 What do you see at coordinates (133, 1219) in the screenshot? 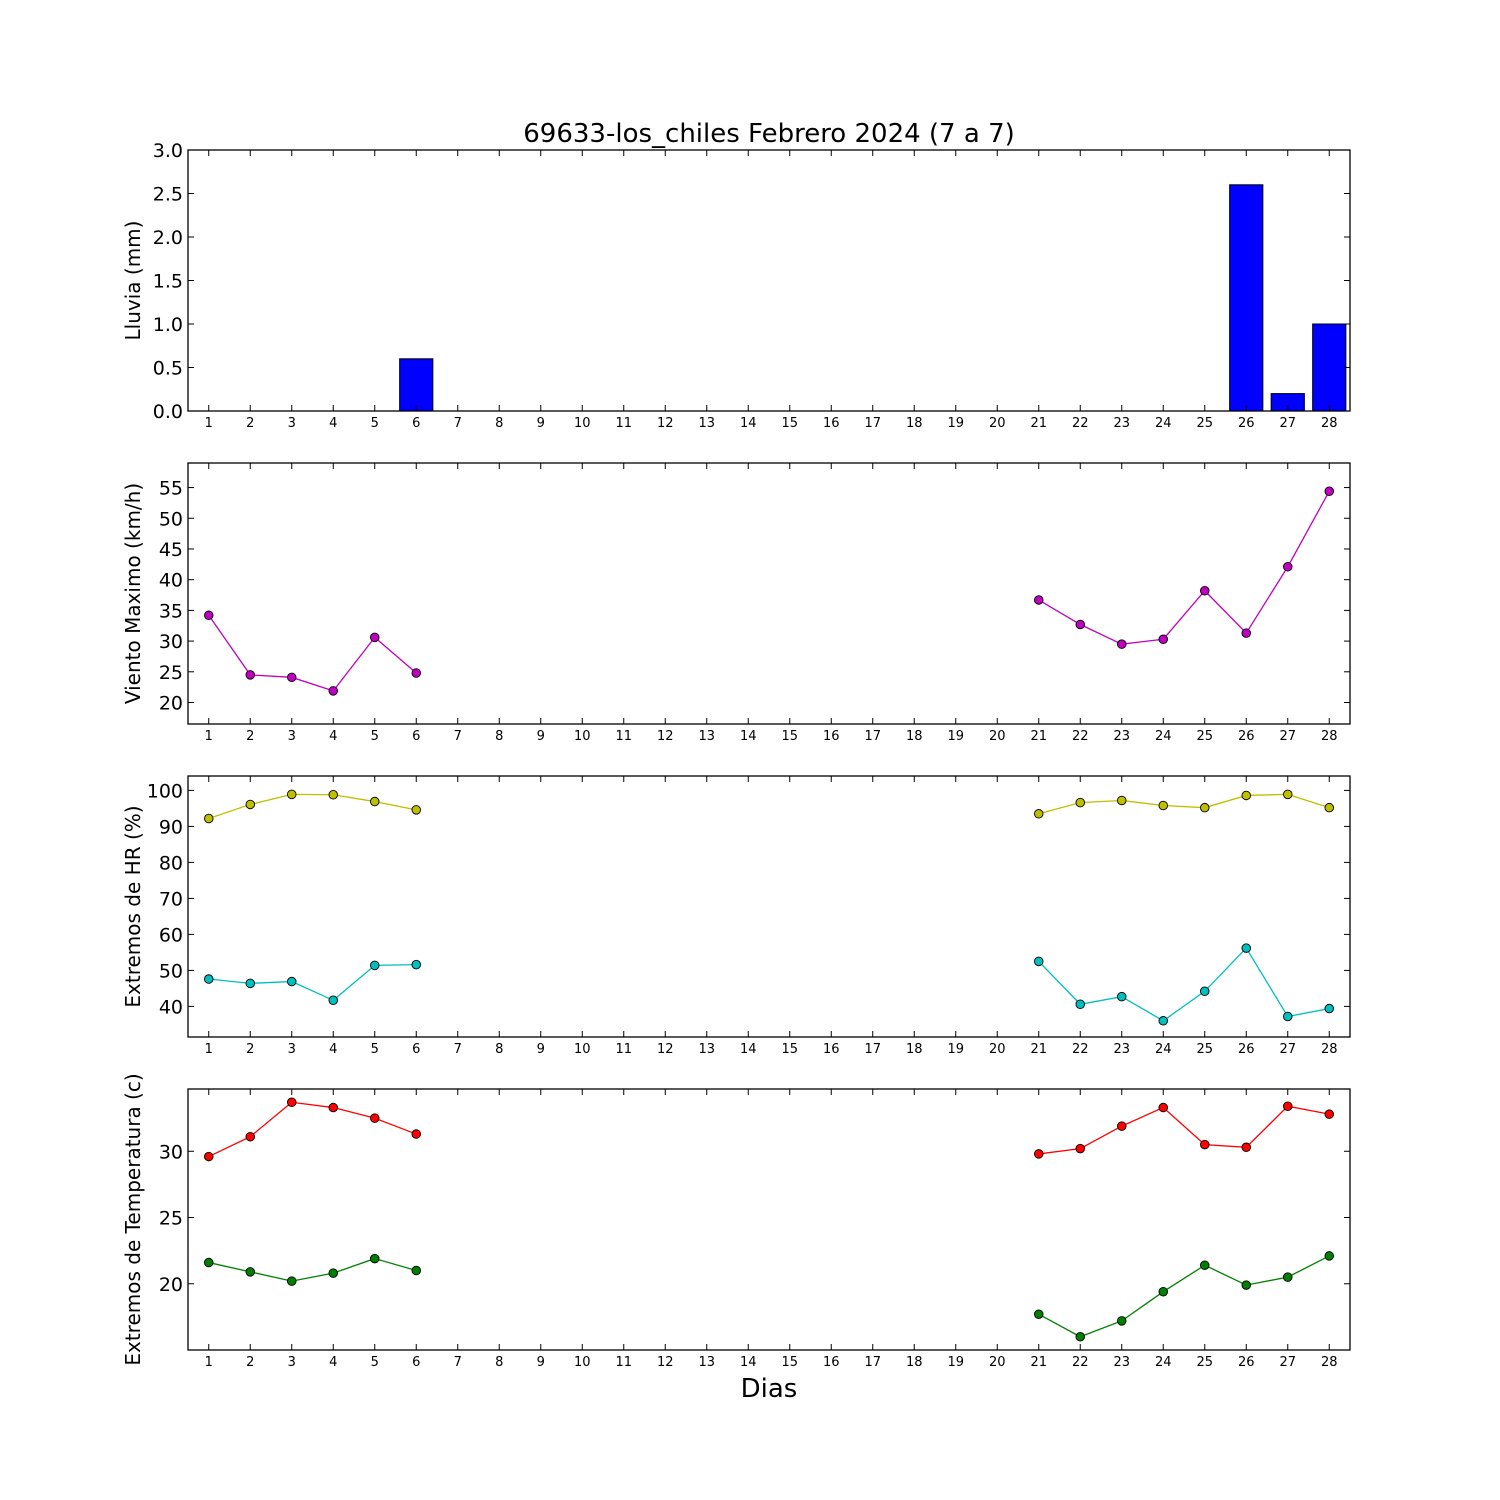
I see `y-axis-label-temperatura: Extremos de Temperatura (c)` at bounding box center [133, 1219].